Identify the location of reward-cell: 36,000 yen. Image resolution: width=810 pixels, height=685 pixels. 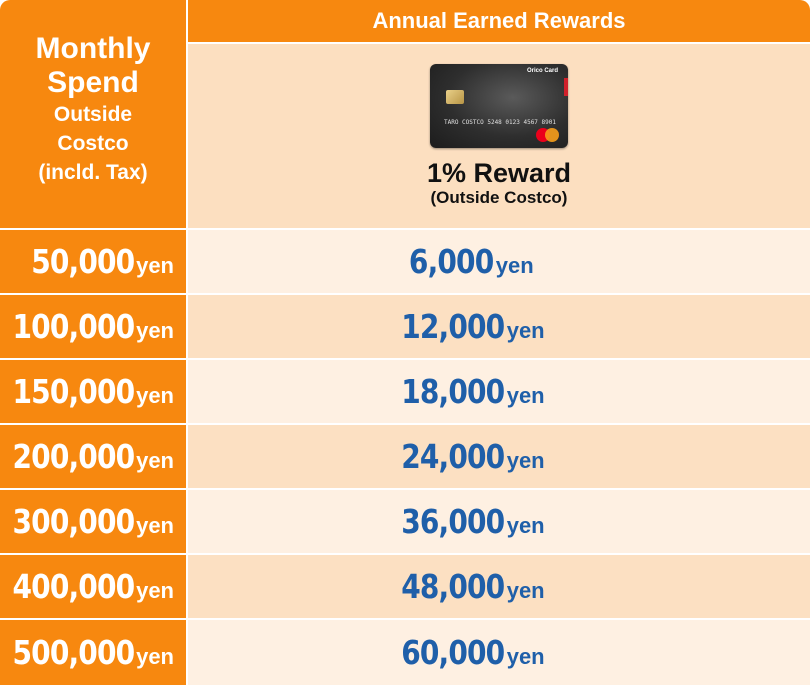
(499, 522).